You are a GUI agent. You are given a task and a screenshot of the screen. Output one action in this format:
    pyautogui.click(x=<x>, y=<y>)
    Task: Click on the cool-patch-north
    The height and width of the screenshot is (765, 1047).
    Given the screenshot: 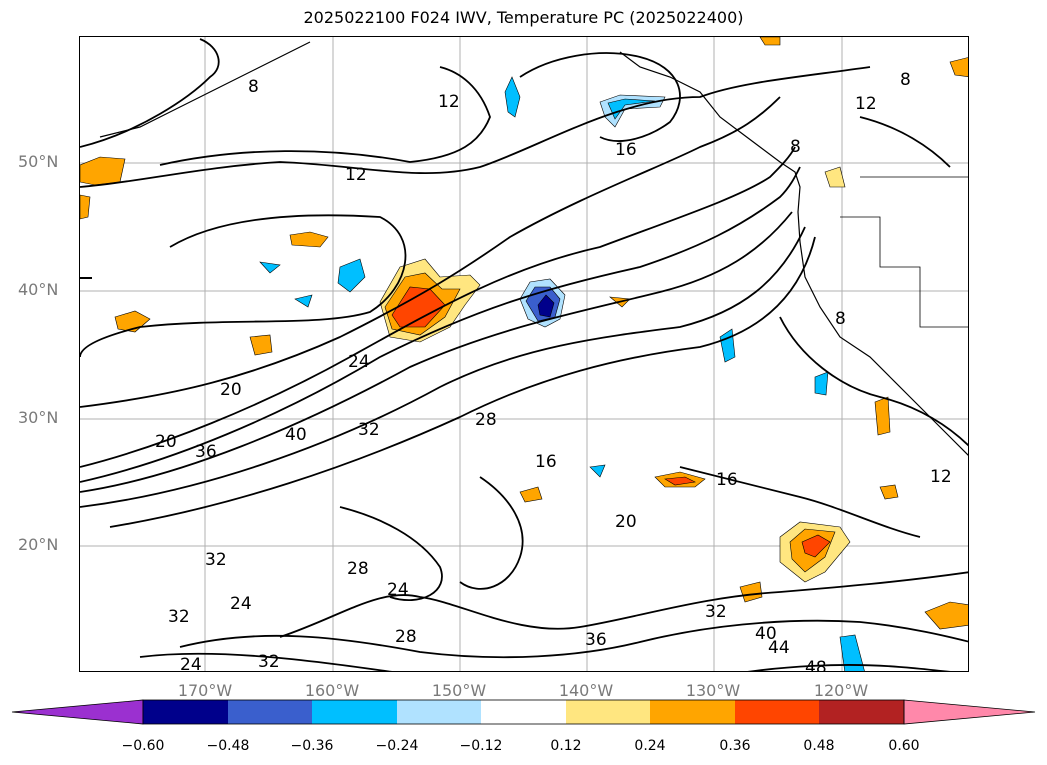 What is the action you would take?
    pyautogui.click(x=512, y=97)
    